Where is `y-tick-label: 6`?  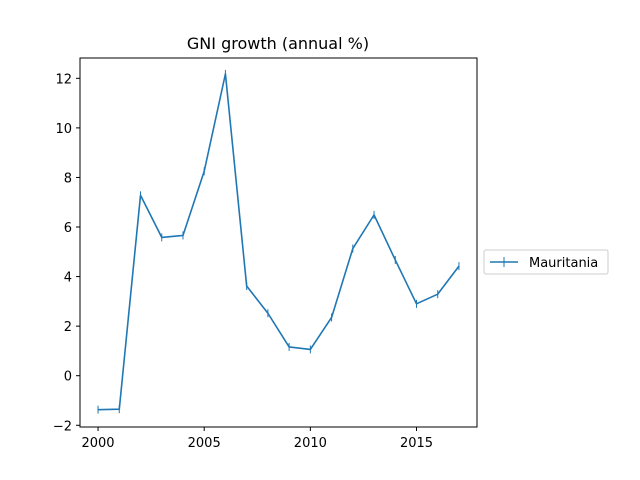 y-tick-label: 6 is located at coordinates (68, 228).